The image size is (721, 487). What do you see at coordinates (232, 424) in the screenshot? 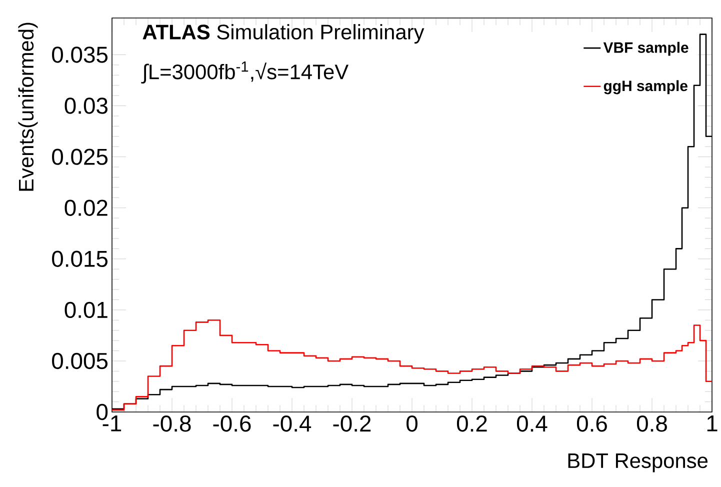
I see `x-tick-label: -0.6` at bounding box center [232, 424].